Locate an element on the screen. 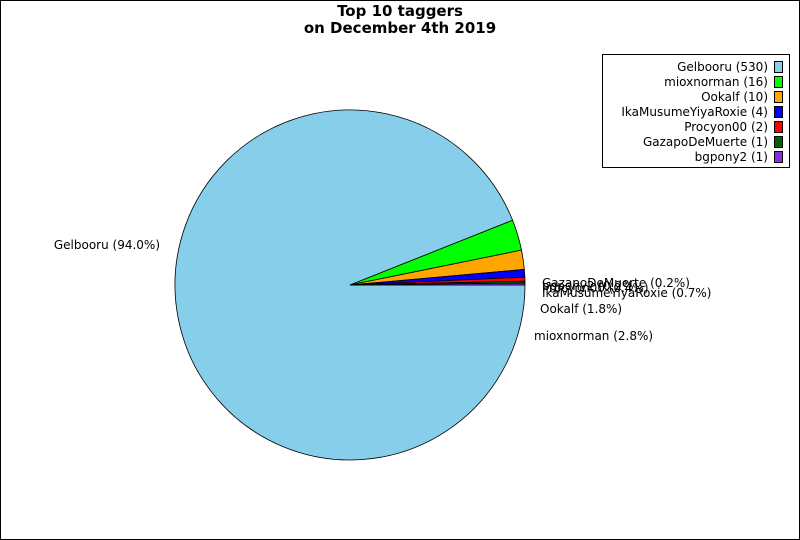 The image size is (800, 540). legend-item-ikamusumeyiyaroxie: IkaMusumeYiyaRoxie (4) is located at coordinates (693, 111).